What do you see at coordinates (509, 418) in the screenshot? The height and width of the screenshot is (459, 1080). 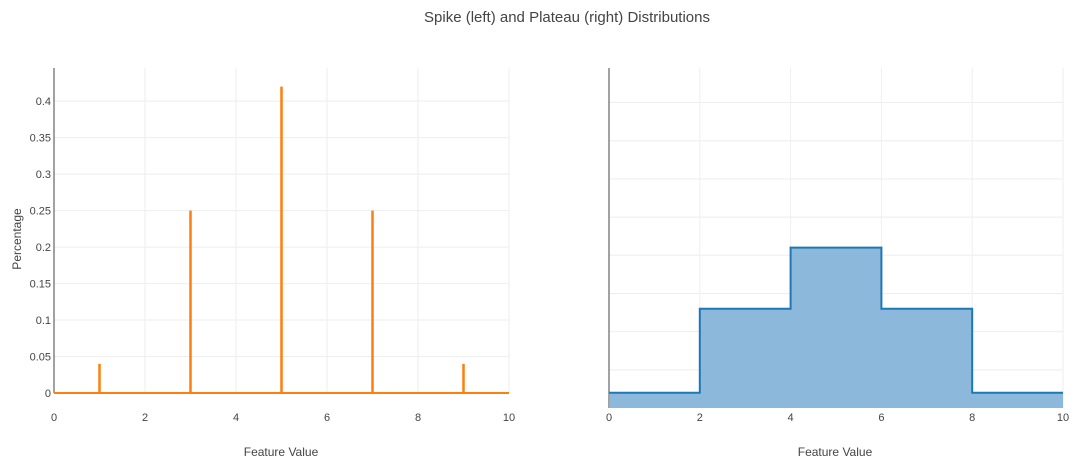 I see `left-x-tick-label: 10` at bounding box center [509, 418].